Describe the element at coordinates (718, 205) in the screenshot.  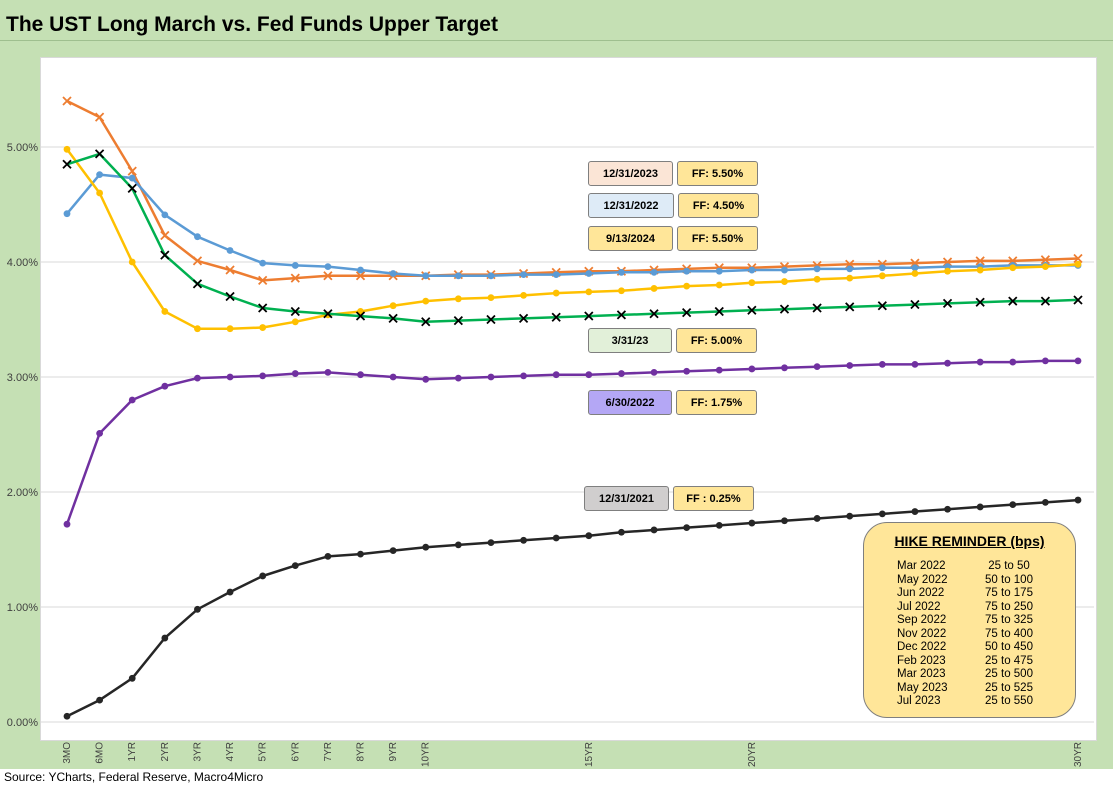
I see `legend-ff-box: FF: 4.50%` at that location.